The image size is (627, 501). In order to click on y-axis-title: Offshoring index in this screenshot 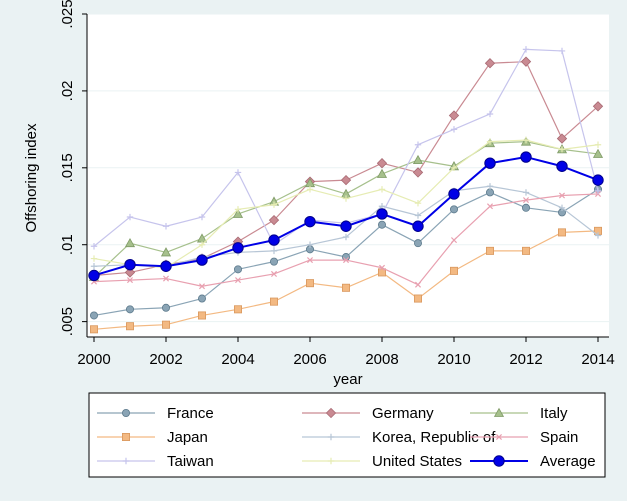, I will do `click(31, 177)`.